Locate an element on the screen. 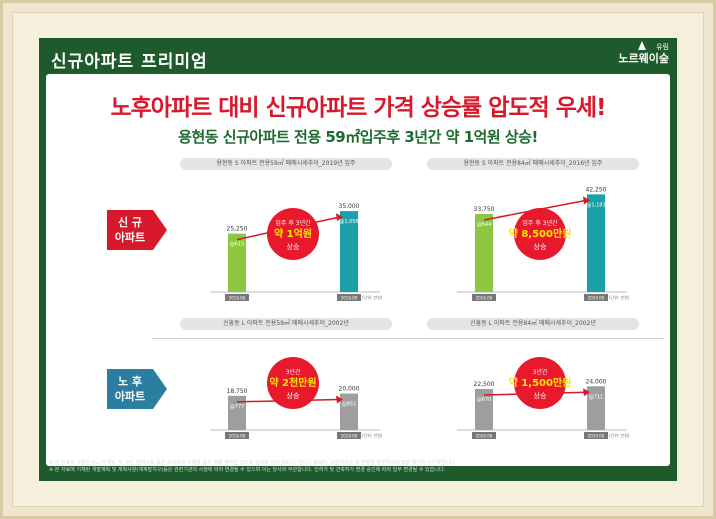  tag-new-line1: 신 규 is located at coordinates (130, 222).